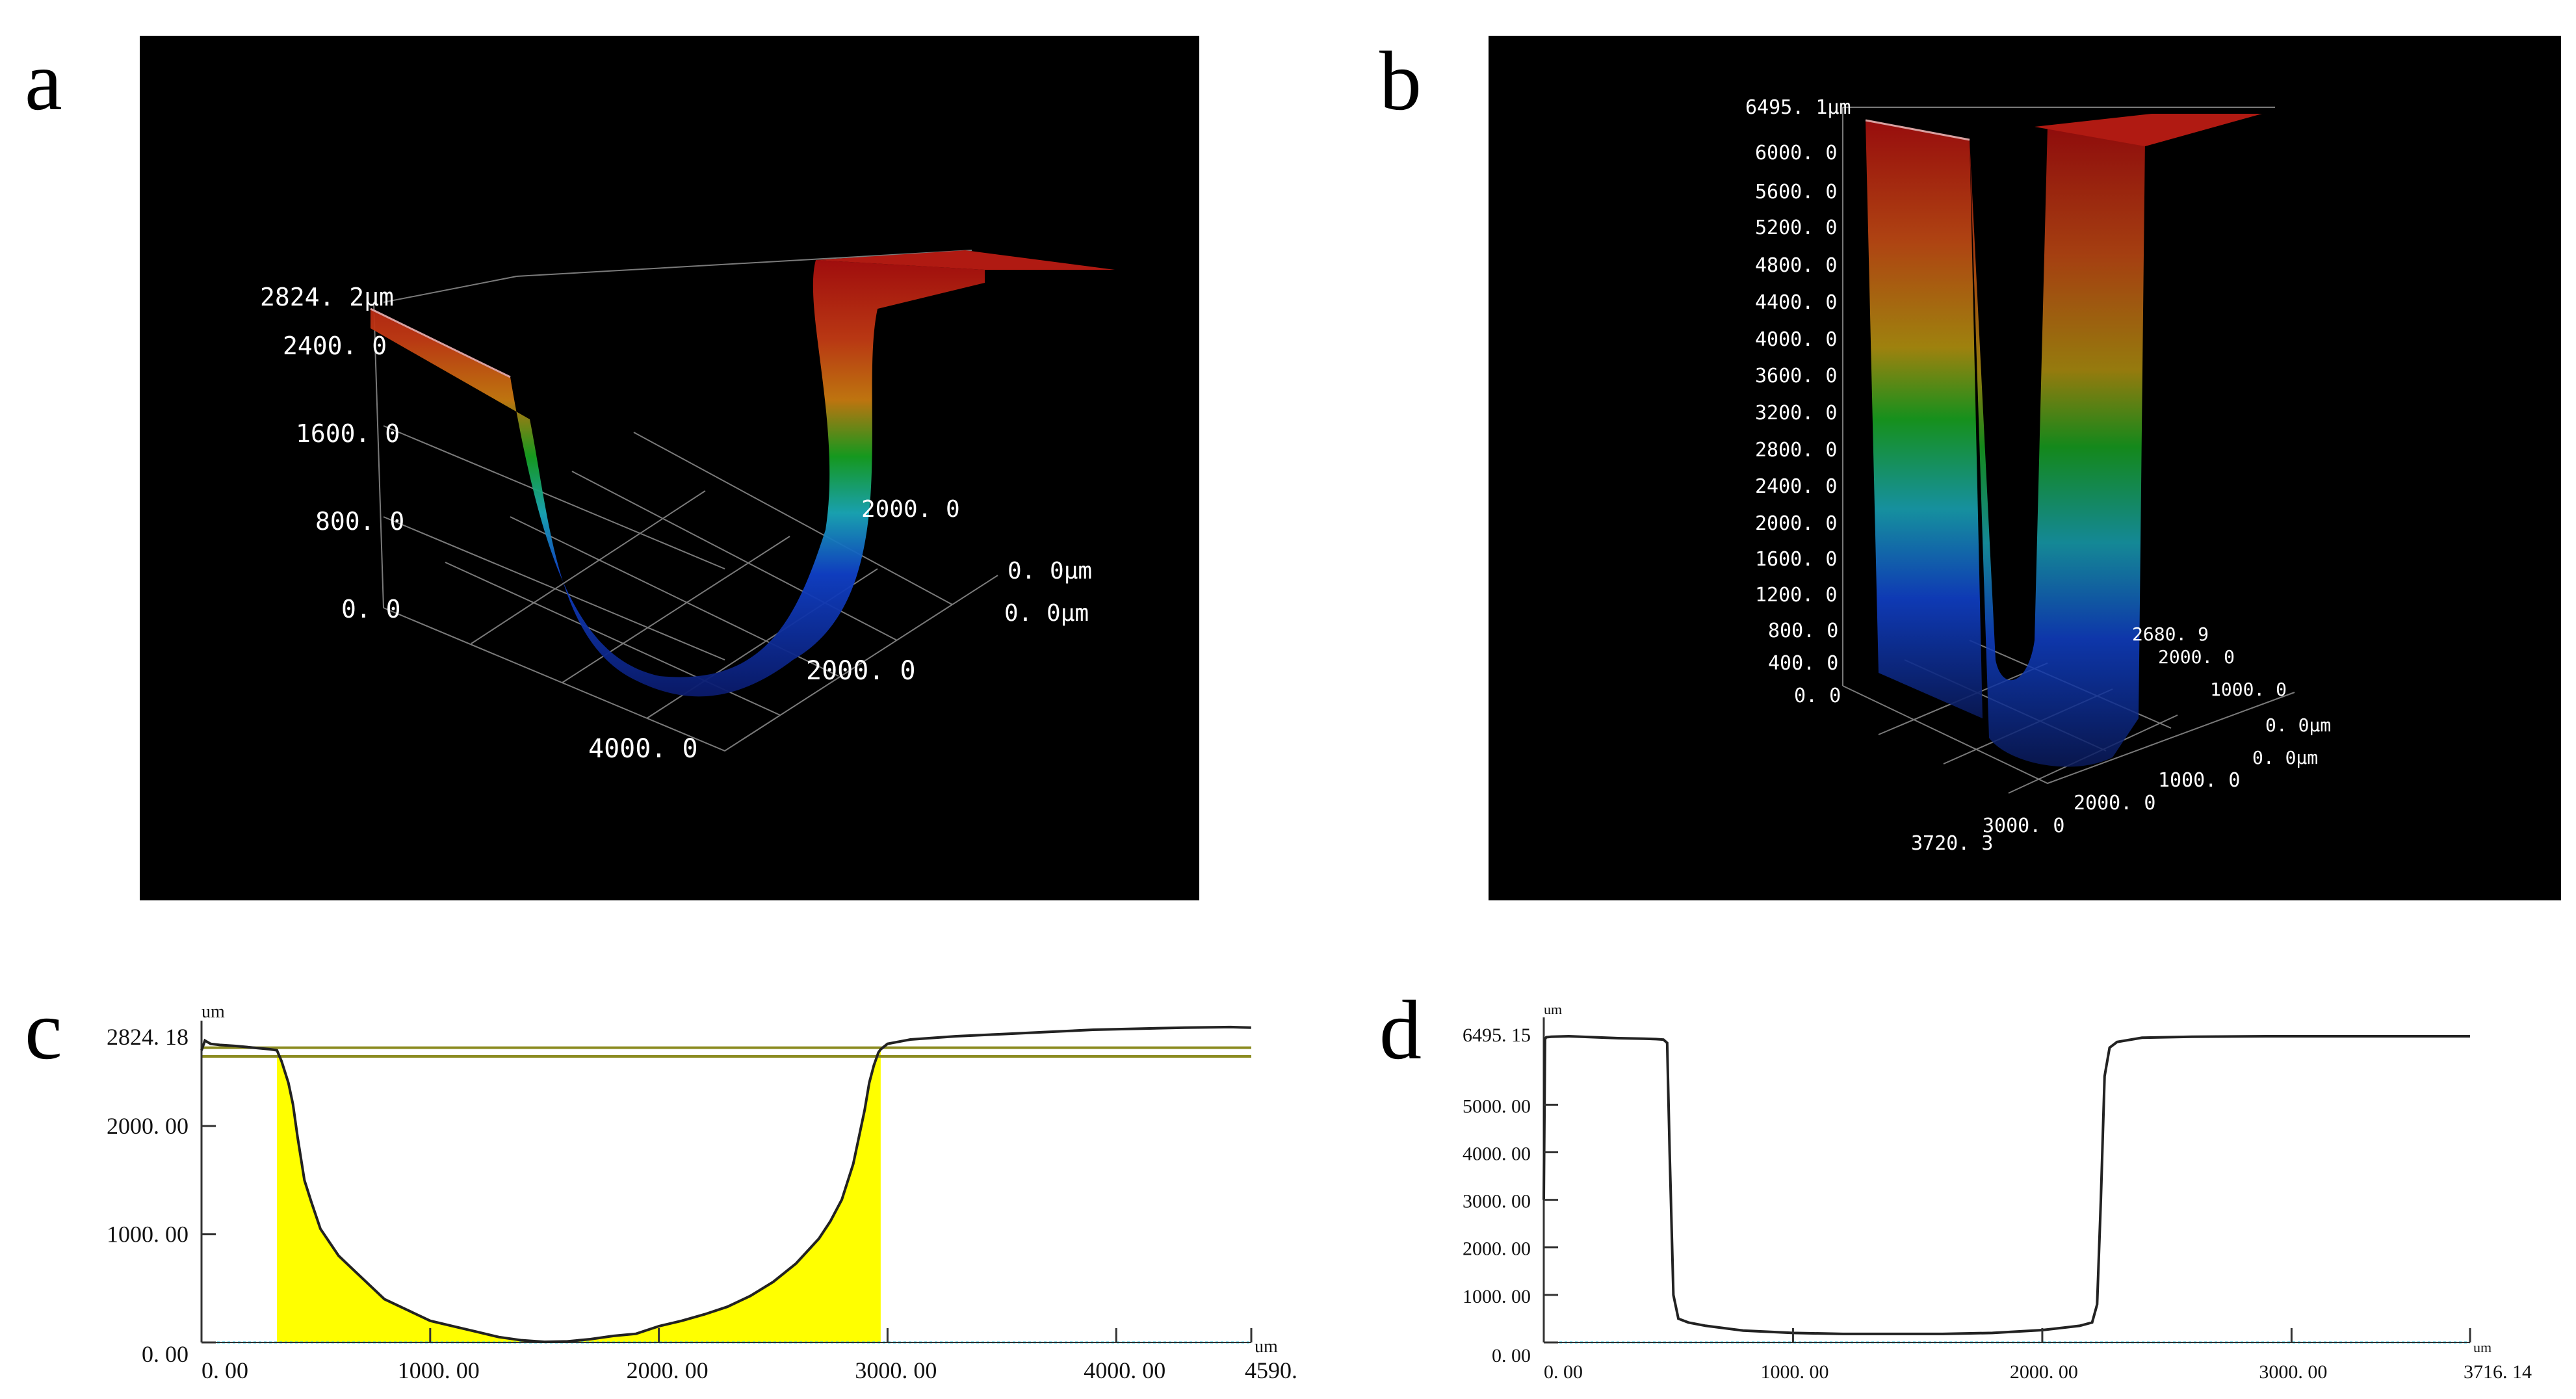 Image resolution: width=2576 pixels, height=1399 pixels. I want to click on z-tick-b-15: 0. 0, so click(1817, 696).